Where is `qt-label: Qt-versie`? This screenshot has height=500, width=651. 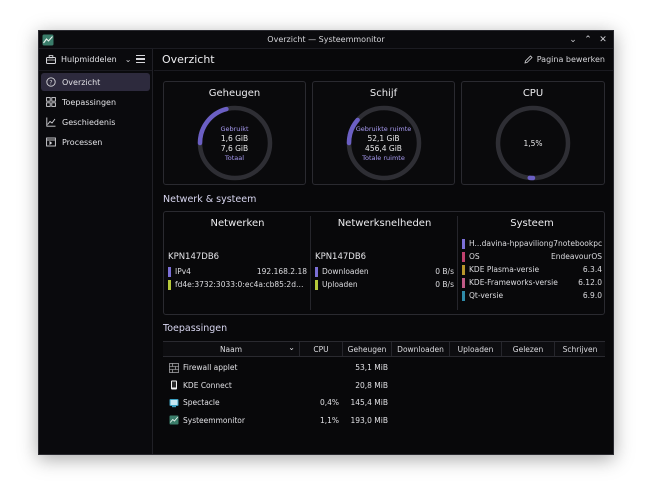 qt-label: Qt-versie is located at coordinates (486, 295).